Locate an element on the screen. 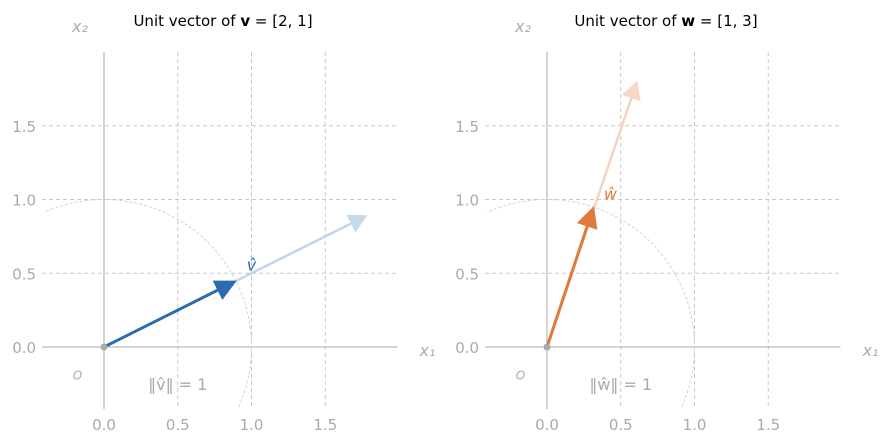 The width and height of the screenshot is (892, 443). panel-title: Unit vector of w = [1, 3] is located at coordinates (665, 21).